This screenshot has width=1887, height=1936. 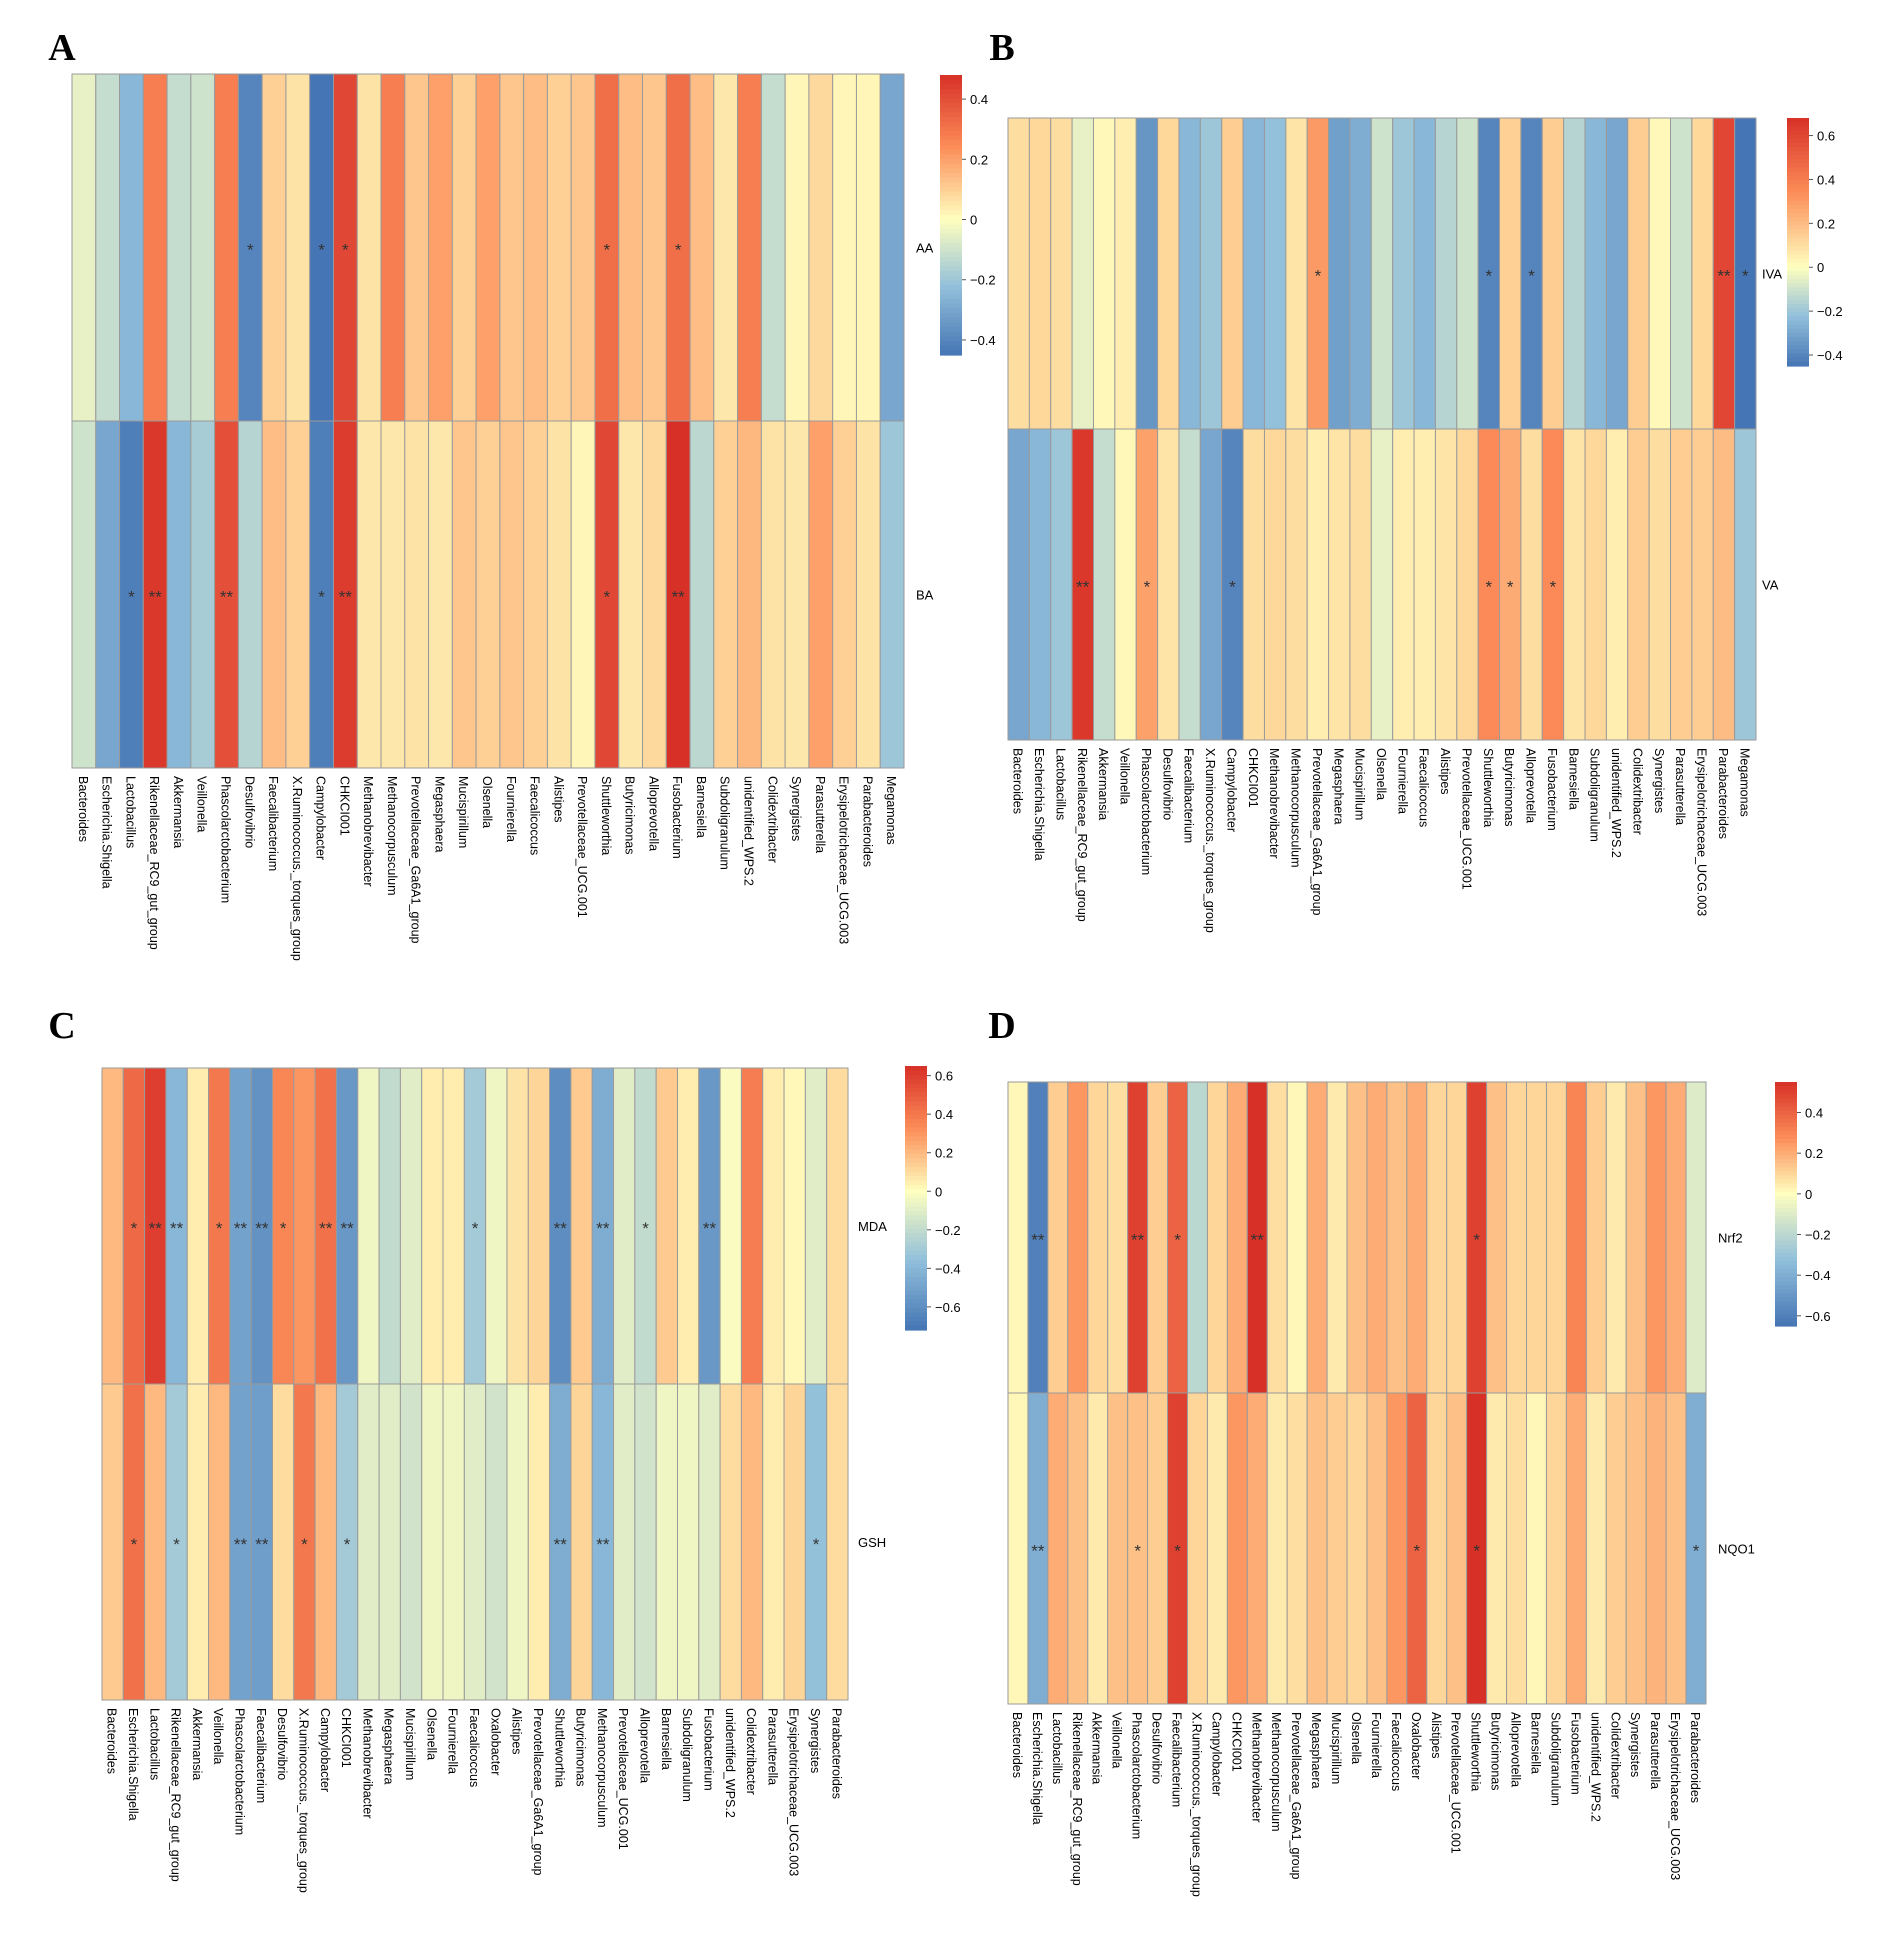 What do you see at coordinates (773, 247) in the screenshot?
I see `panel-a-cell-aa-colidextribacter` at bounding box center [773, 247].